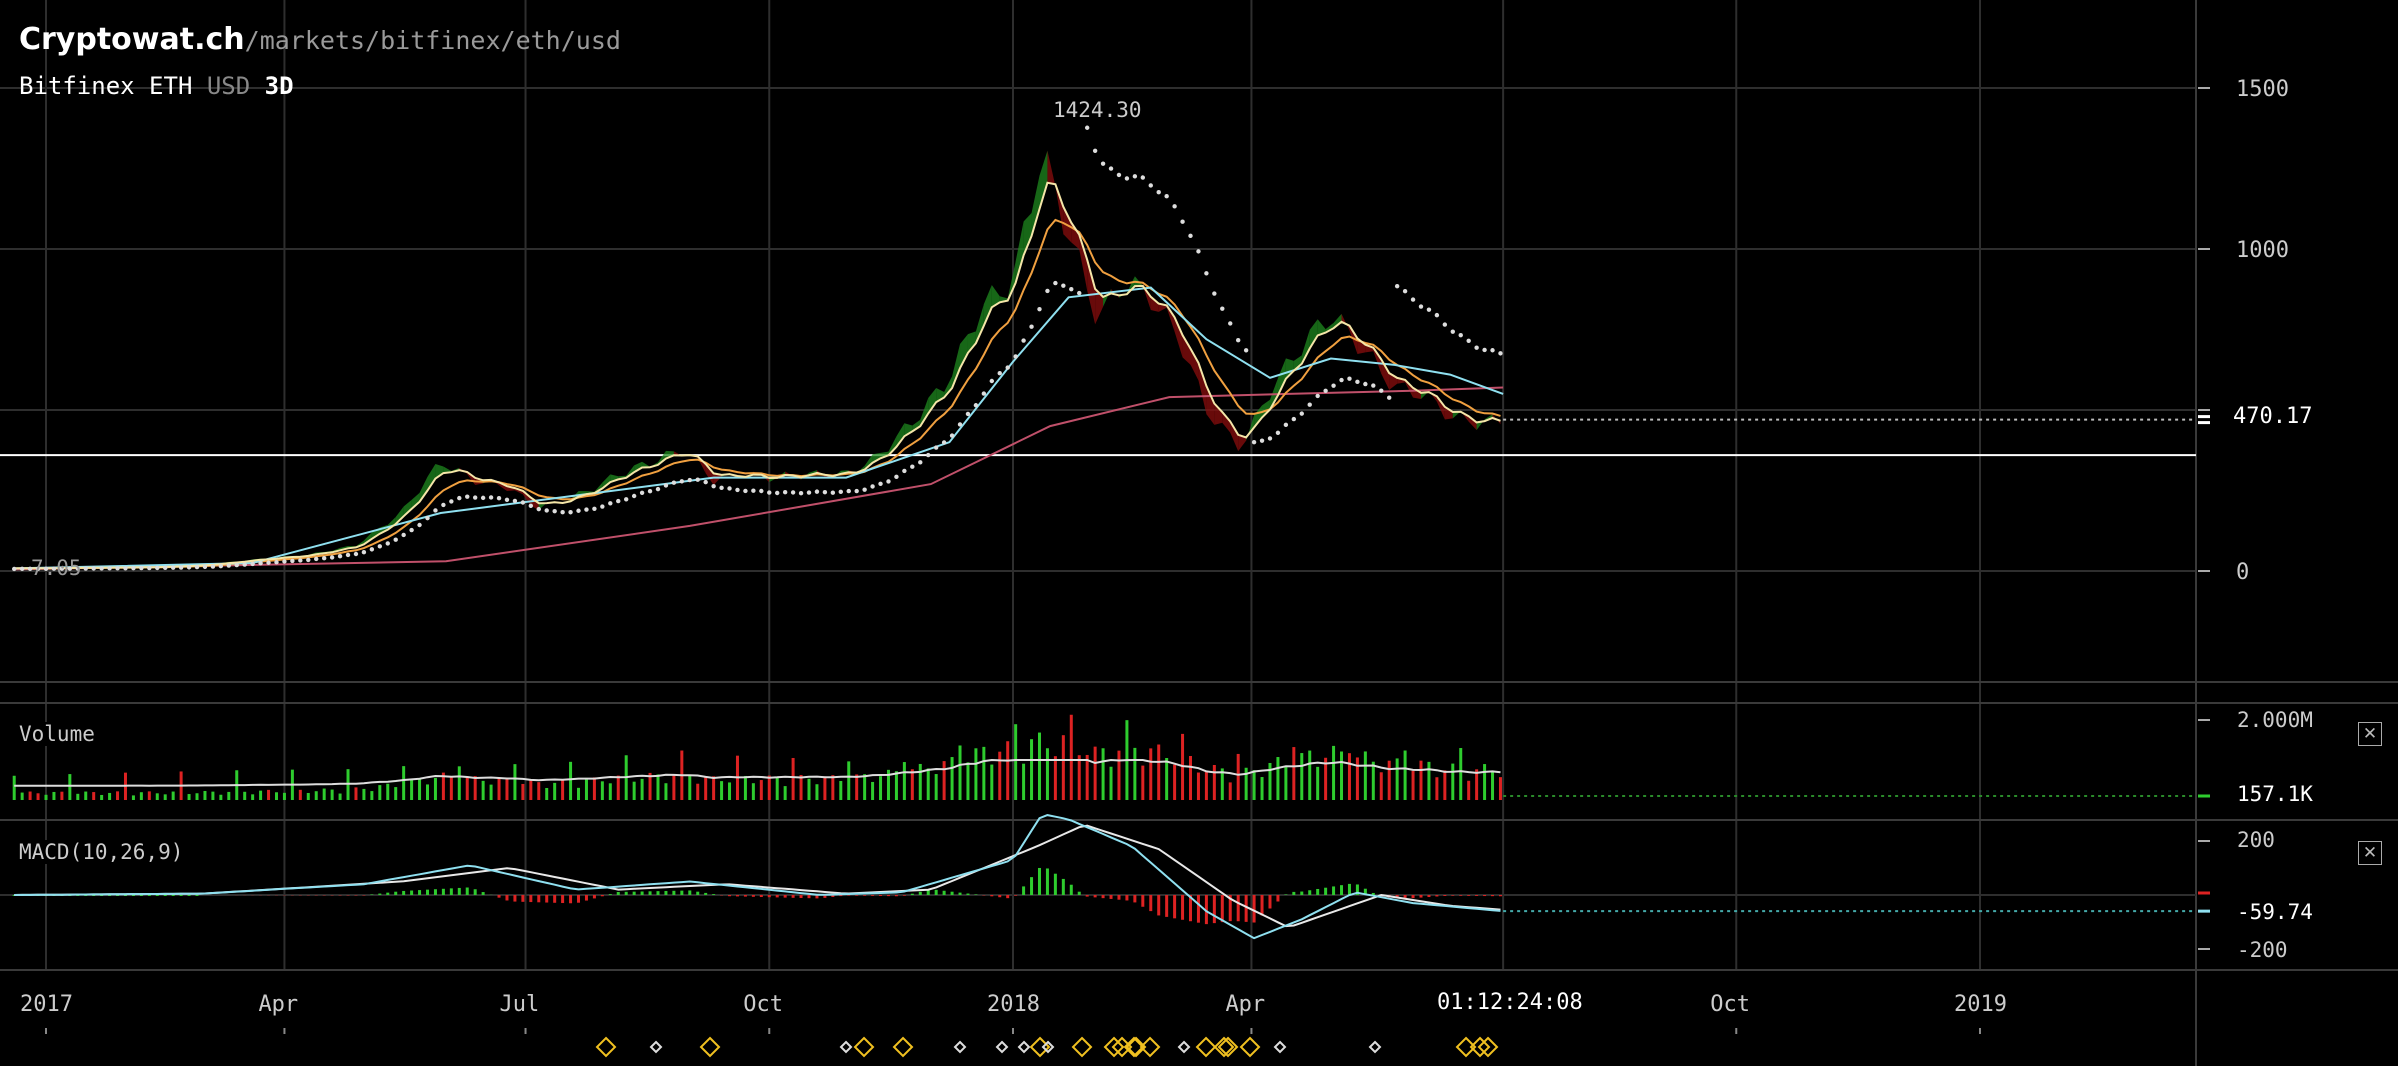  Describe the element at coordinates (279, 86) in the screenshot. I see `period-selector: 3D` at that location.